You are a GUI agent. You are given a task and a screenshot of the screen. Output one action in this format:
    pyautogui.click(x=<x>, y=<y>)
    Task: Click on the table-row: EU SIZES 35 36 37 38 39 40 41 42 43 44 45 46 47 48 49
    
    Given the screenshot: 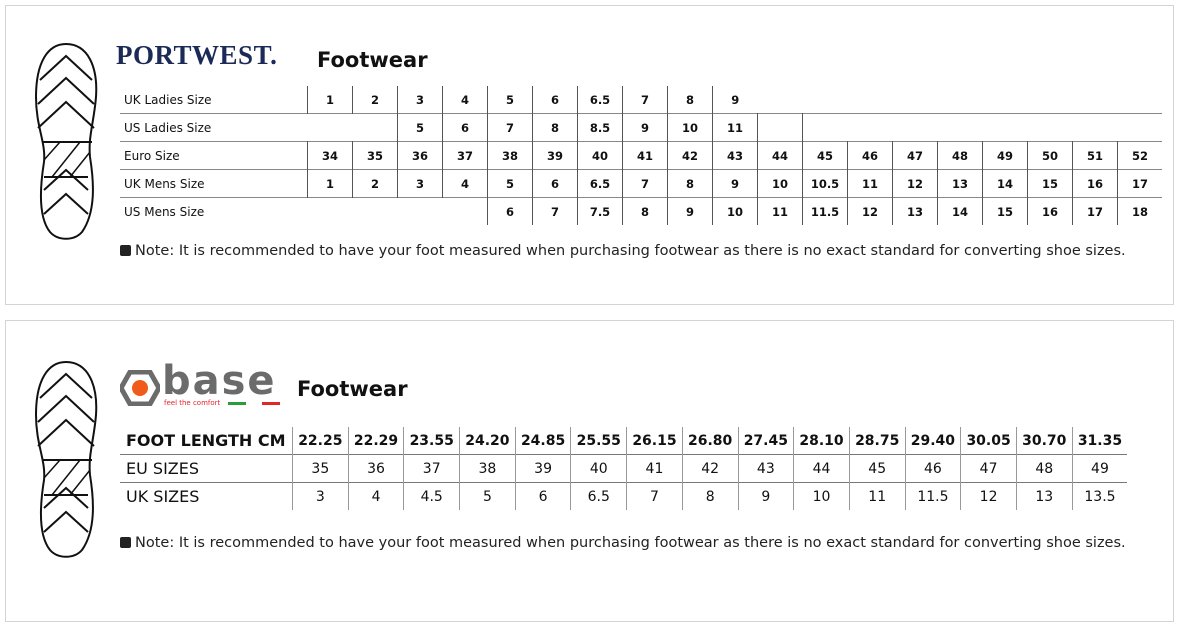 What is the action you would take?
    pyautogui.click(x=624, y=468)
    